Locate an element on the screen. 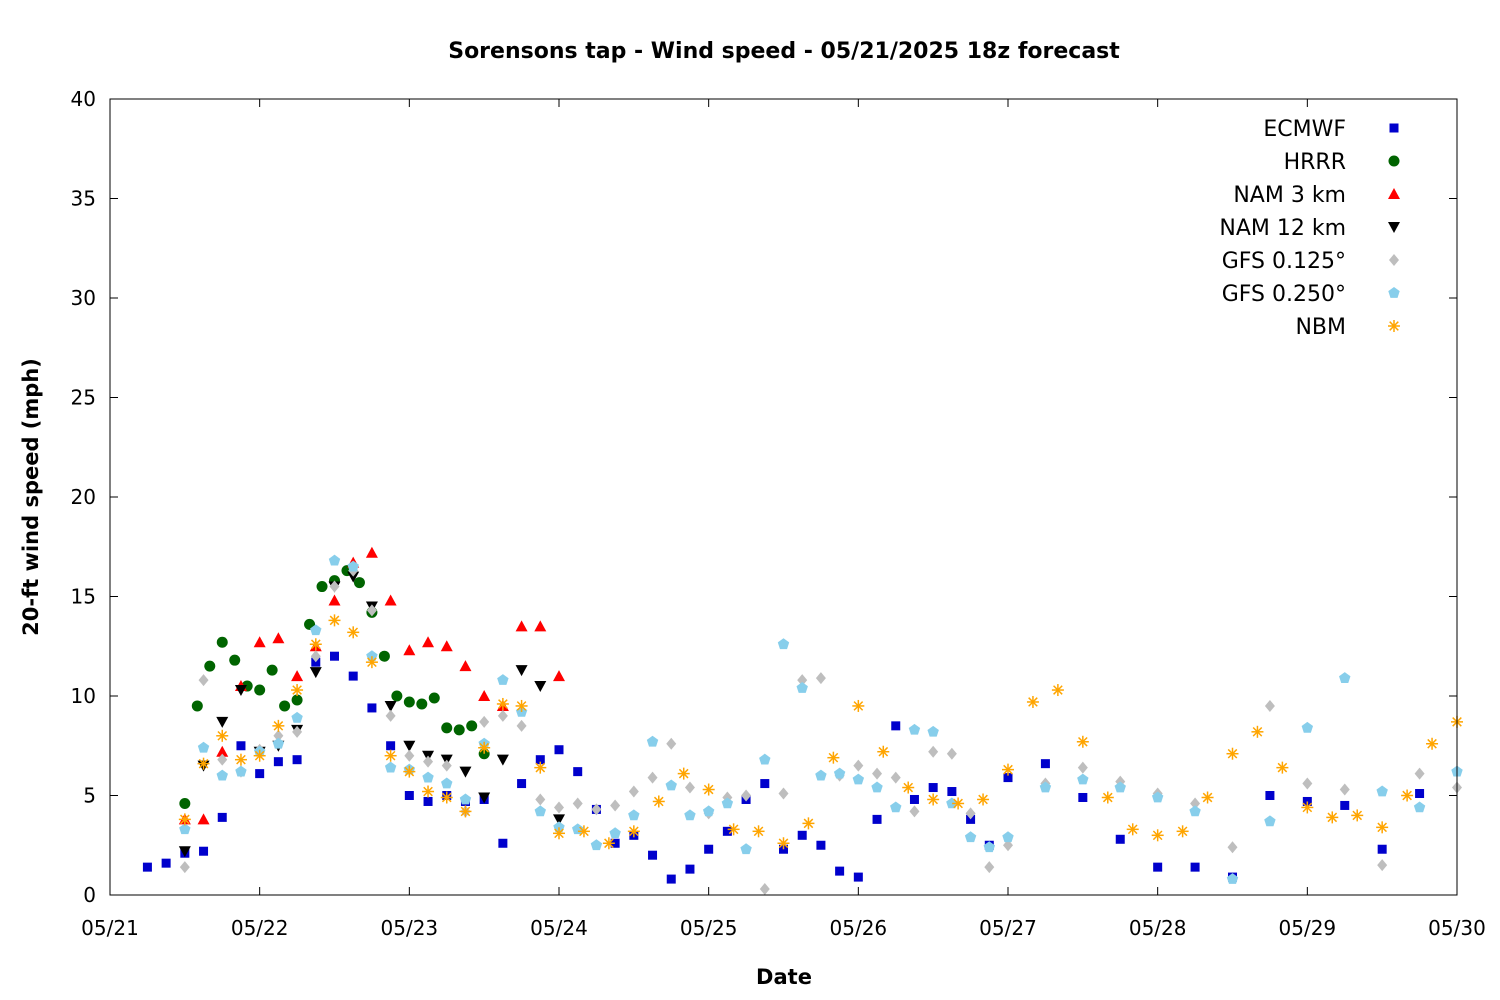 The height and width of the screenshot is (1000, 1500). x-tick-label: 05/26 is located at coordinates (859, 928).